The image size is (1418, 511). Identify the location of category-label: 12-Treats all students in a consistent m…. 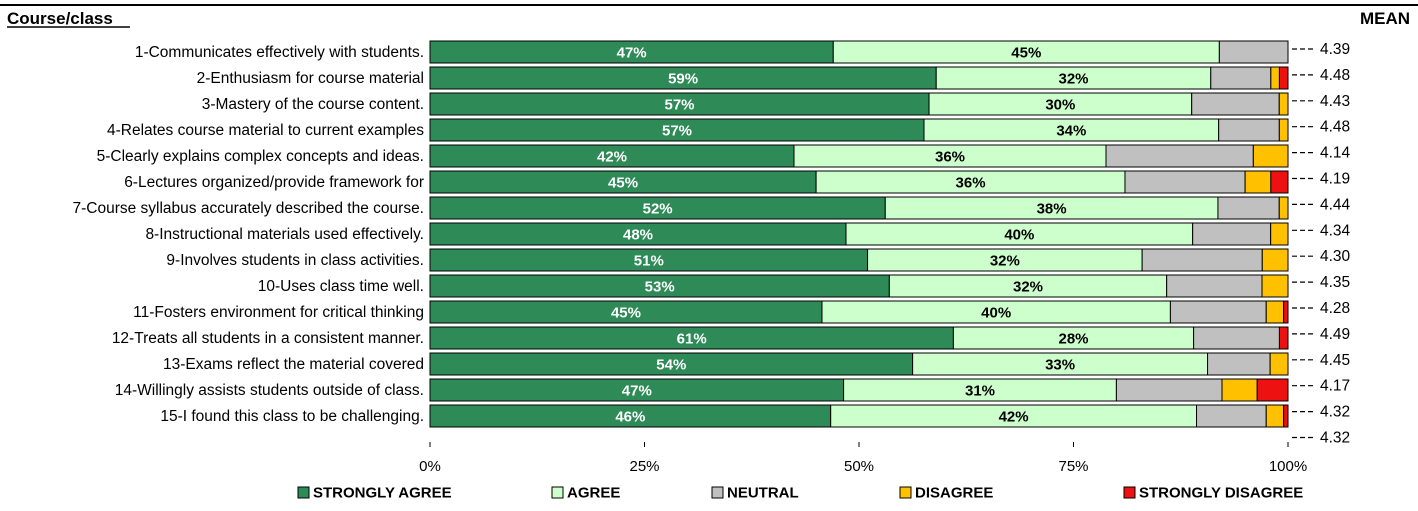
(268, 338).